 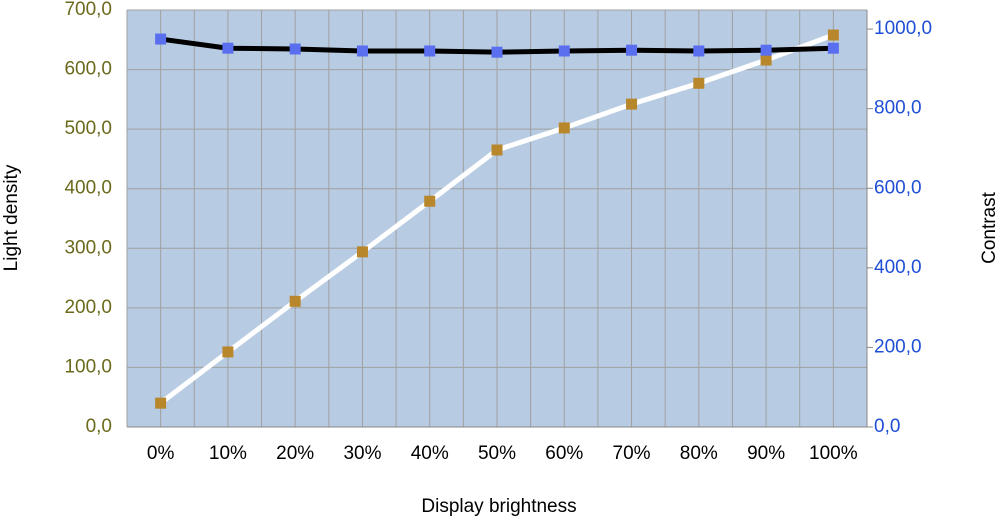 What do you see at coordinates (497, 453) in the screenshot?
I see `x-tick-label: 50%` at bounding box center [497, 453].